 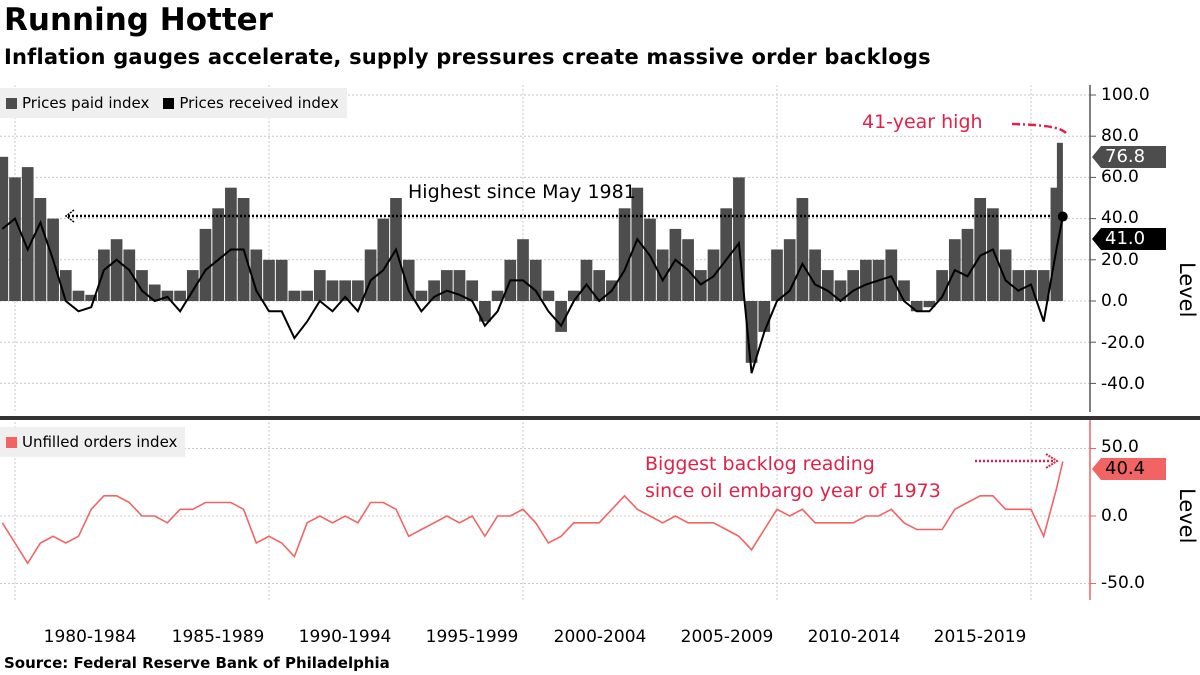 What do you see at coordinates (1120, 136) in the screenshot?
I see `y-tick-label: 80.0` at bounding box center [1120, 136].